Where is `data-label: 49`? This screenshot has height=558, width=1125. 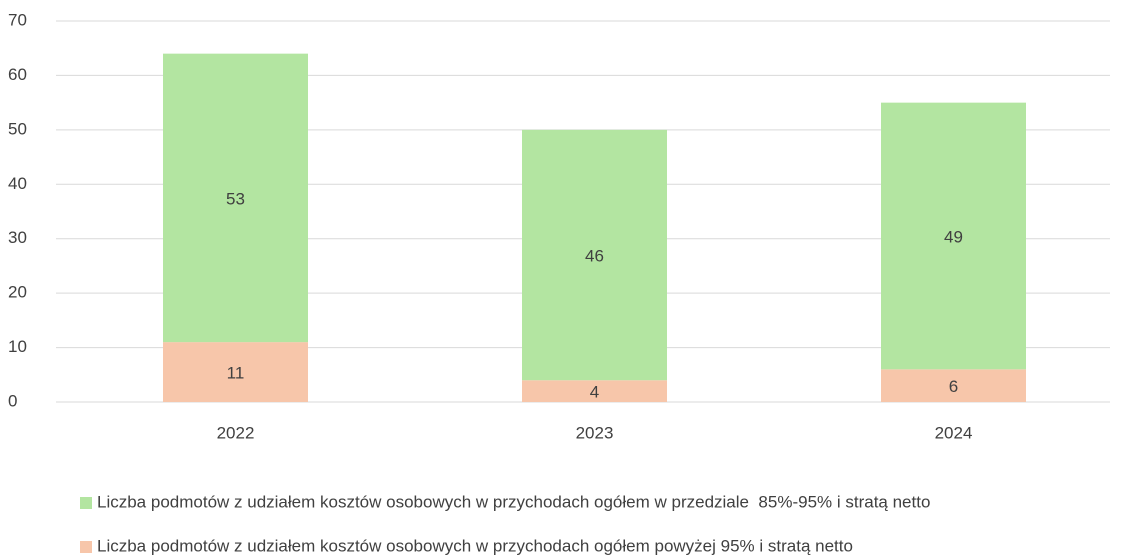 data-label: 49 is located at coordinates (953, 236).